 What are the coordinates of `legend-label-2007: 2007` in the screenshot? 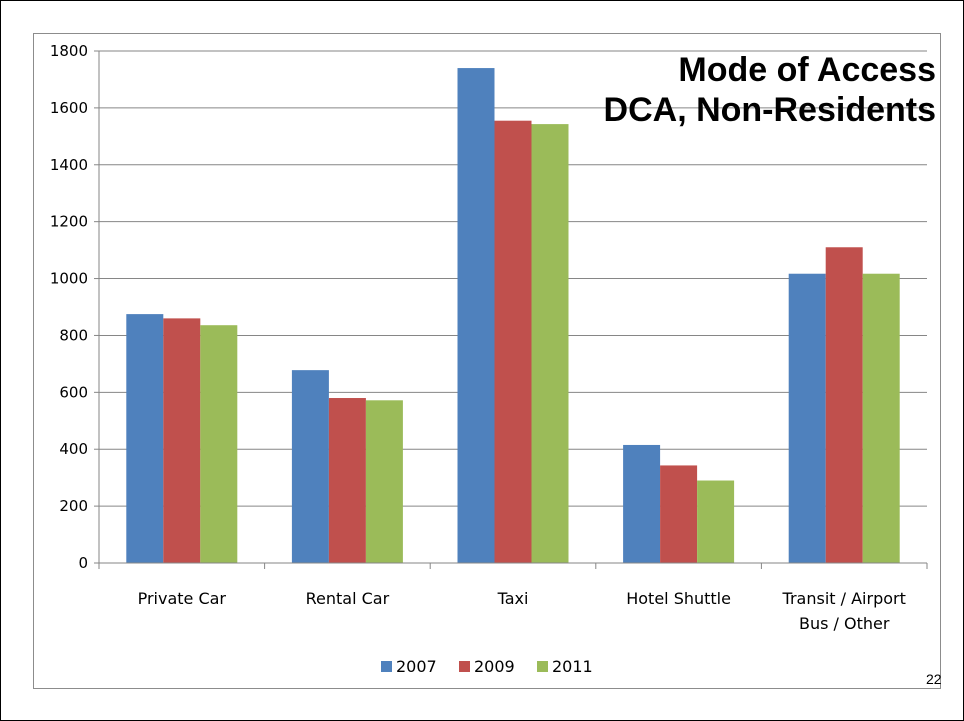 It's located at (416, 666).